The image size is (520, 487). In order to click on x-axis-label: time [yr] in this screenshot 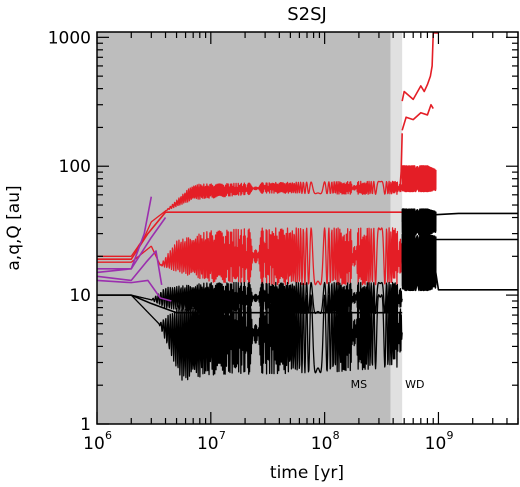, I will do `click(307, 473)`.